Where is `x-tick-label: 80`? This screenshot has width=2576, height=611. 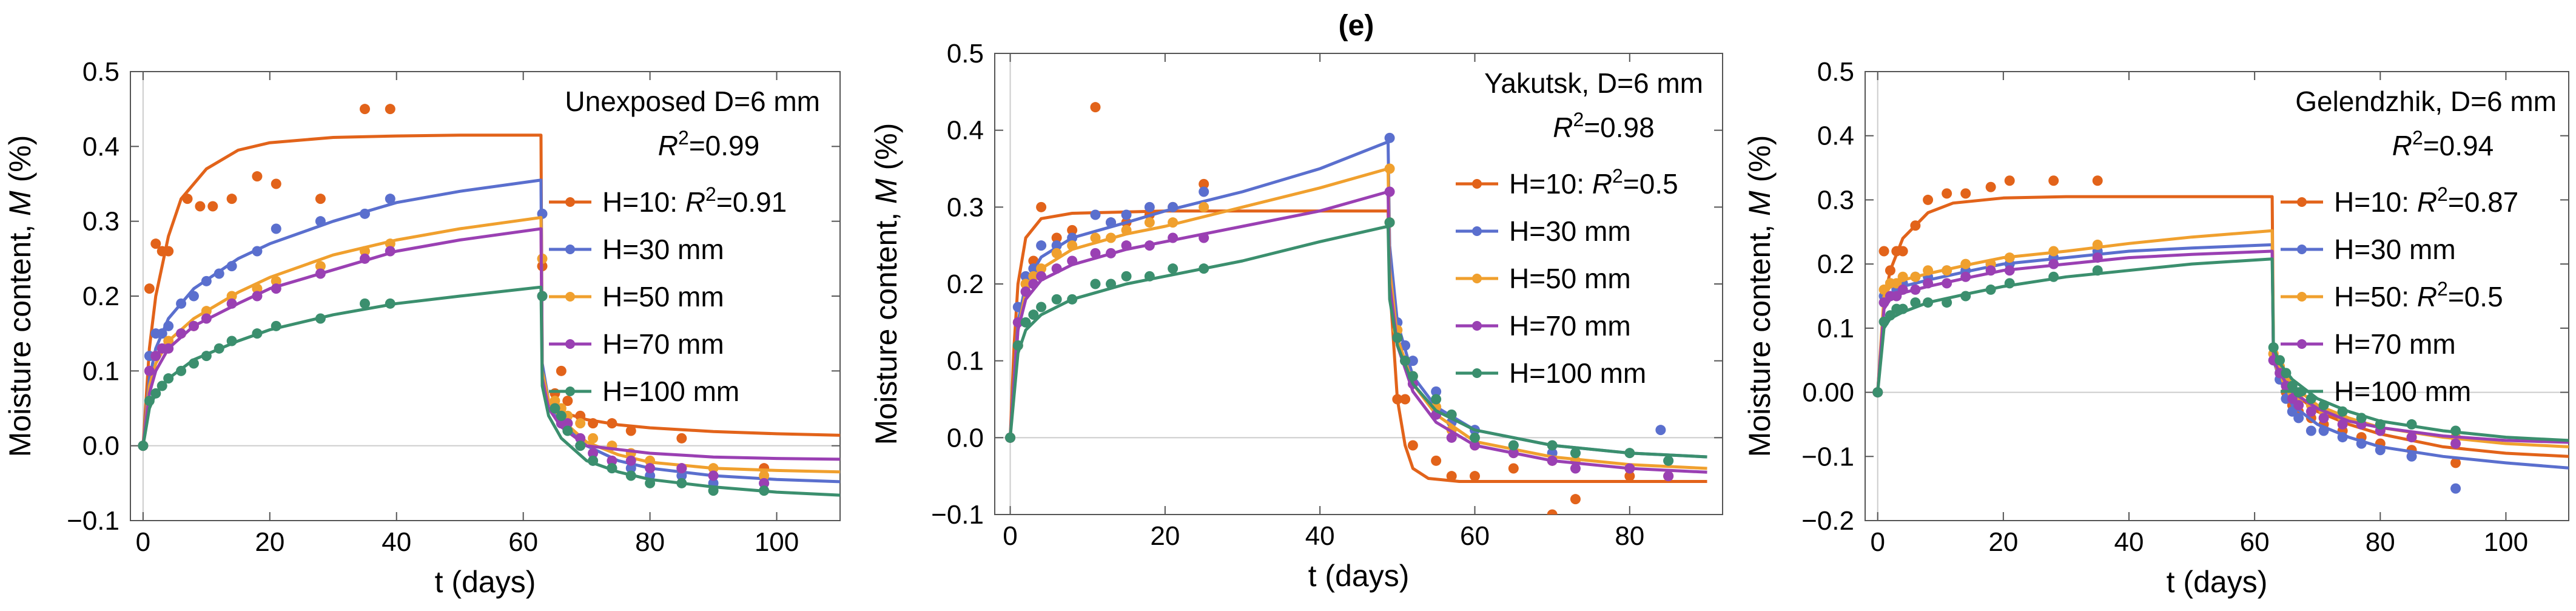
x-tick-label: 80 is located at coordinates (1629, 536).